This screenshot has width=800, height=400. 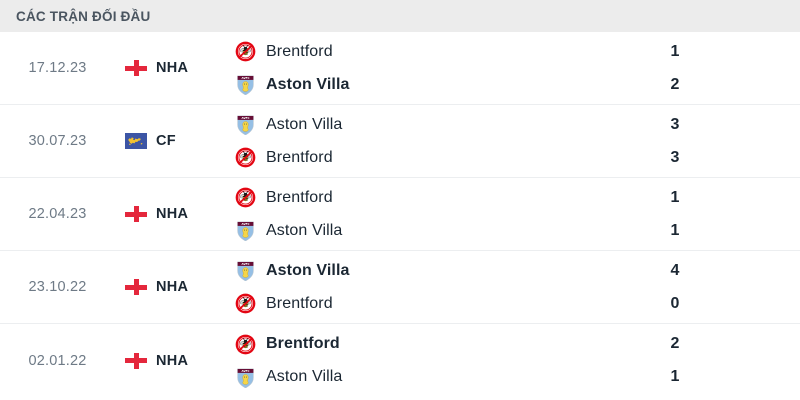 What do you see at coordinates (675, 157) in the screenshot?
I see `away-score: 3` at bounding box center [675, 157].